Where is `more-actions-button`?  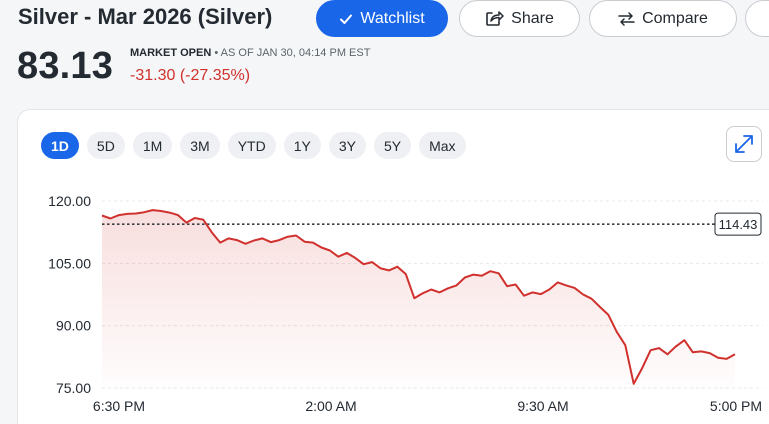 more-actions-button is located at coordinates (757, 18).